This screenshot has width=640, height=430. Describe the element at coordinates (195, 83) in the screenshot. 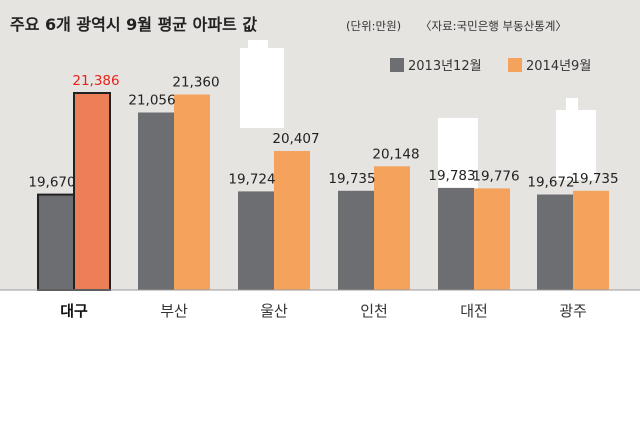

I see `data-label: 21,360` at that location.